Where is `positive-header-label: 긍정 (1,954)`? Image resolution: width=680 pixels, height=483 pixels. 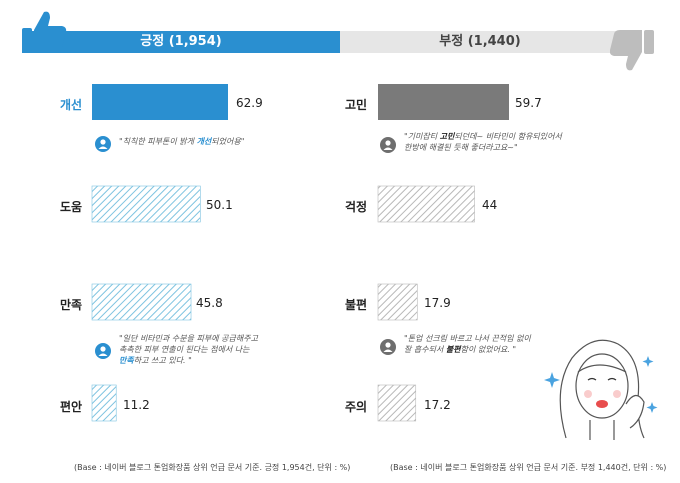
positive-header-label: 긍정 (1,954) is located at coordinates (181, 41).